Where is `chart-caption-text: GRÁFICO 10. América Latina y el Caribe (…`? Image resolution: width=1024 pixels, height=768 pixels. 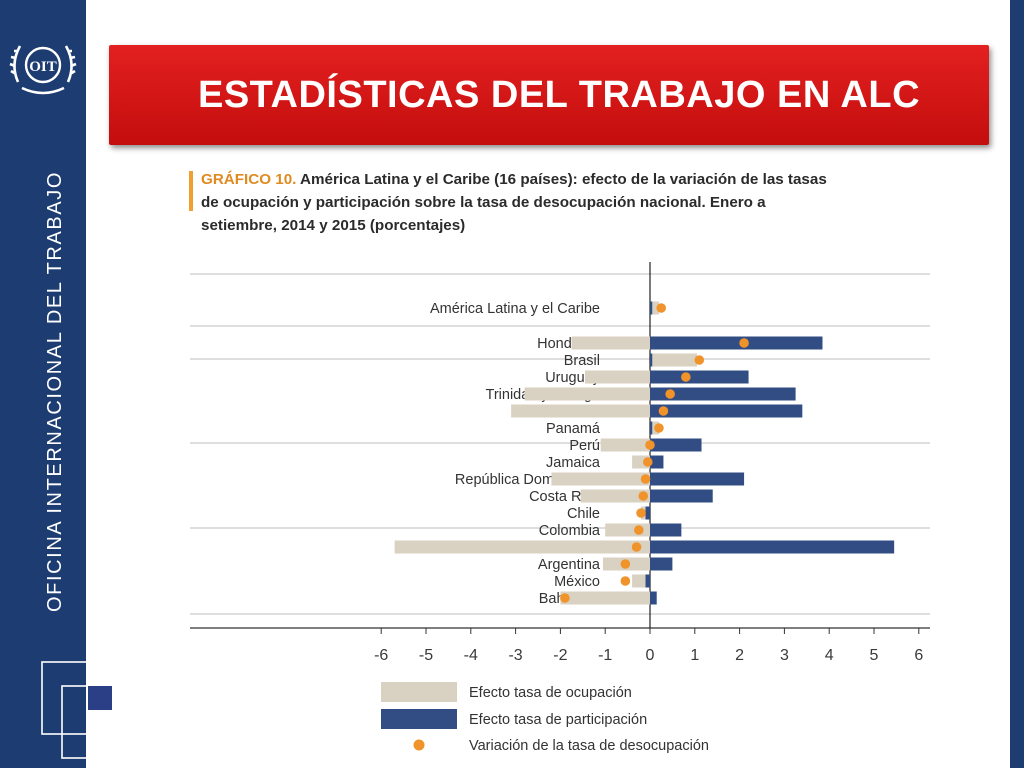 chart-caption-text: GRÁFICO 10. América Latina y el Caribe (… is located at coordinates (515, 202).